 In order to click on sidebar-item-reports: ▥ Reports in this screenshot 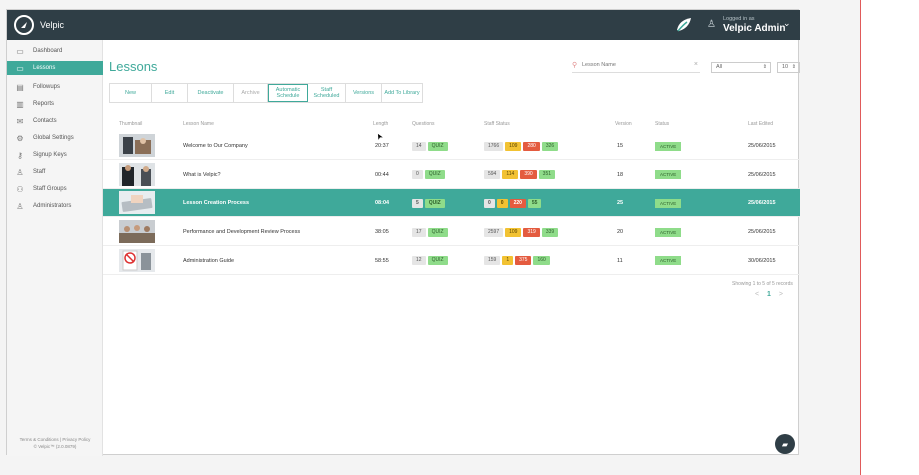, I will do `click(55, 104)`.